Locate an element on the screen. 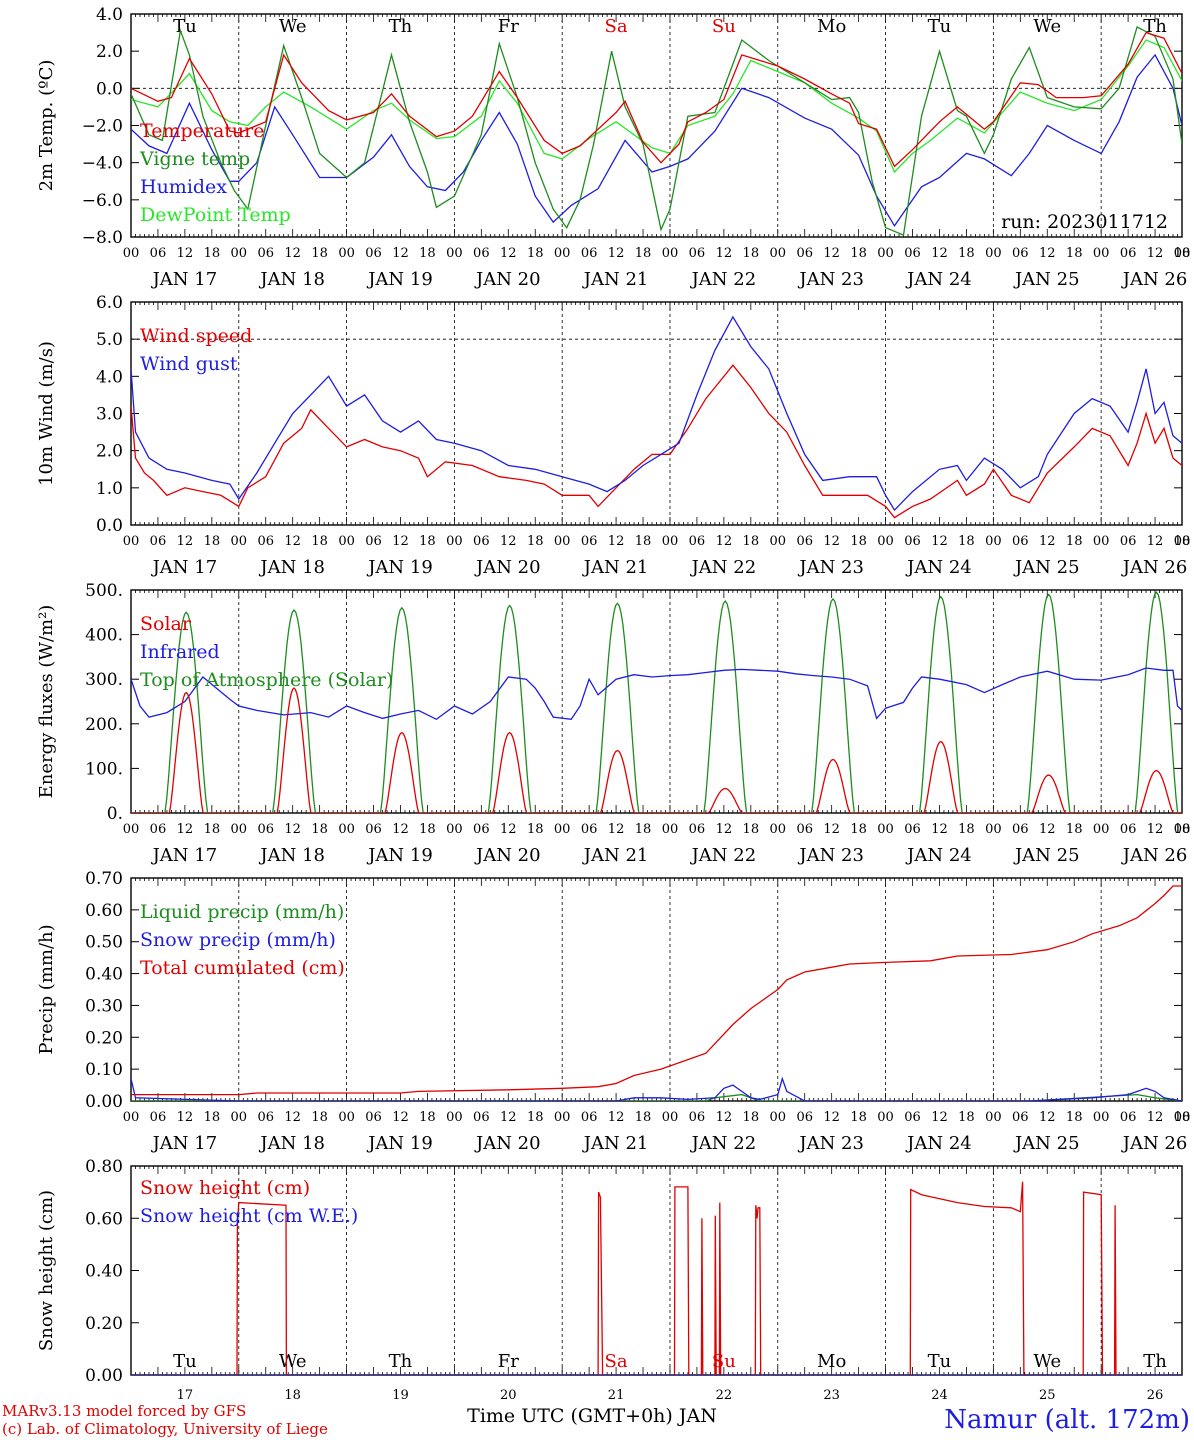 This screenshot has height=1440, width=1194. y-tick-label: 0.00 is located at coordinates (104, 1376).